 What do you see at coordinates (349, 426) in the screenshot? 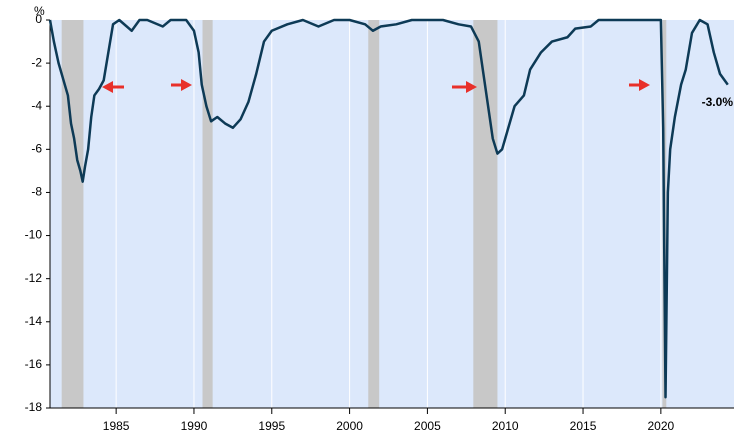
I see `x-tick-label: 2000` at bounding box center [349, 426].